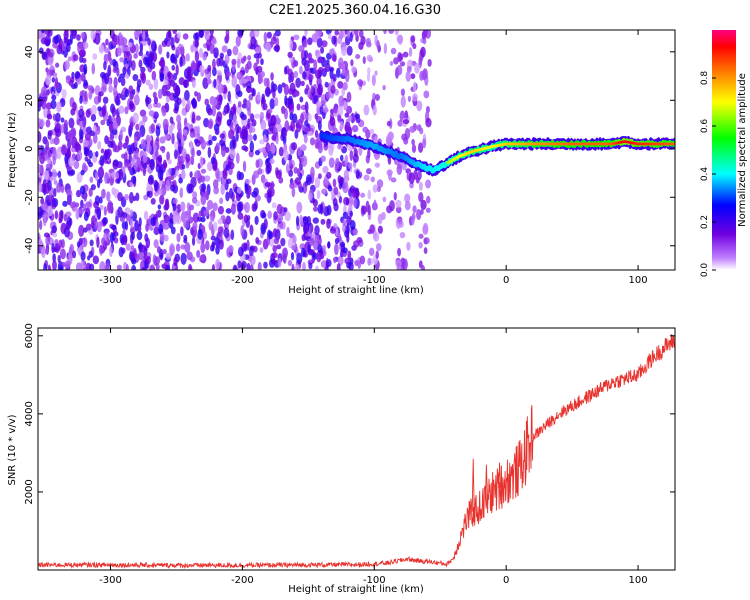 The image size is (750, 600). Describe the element at coordinates (486, 482) in the screenshot. I see `snr-spike` at that location.